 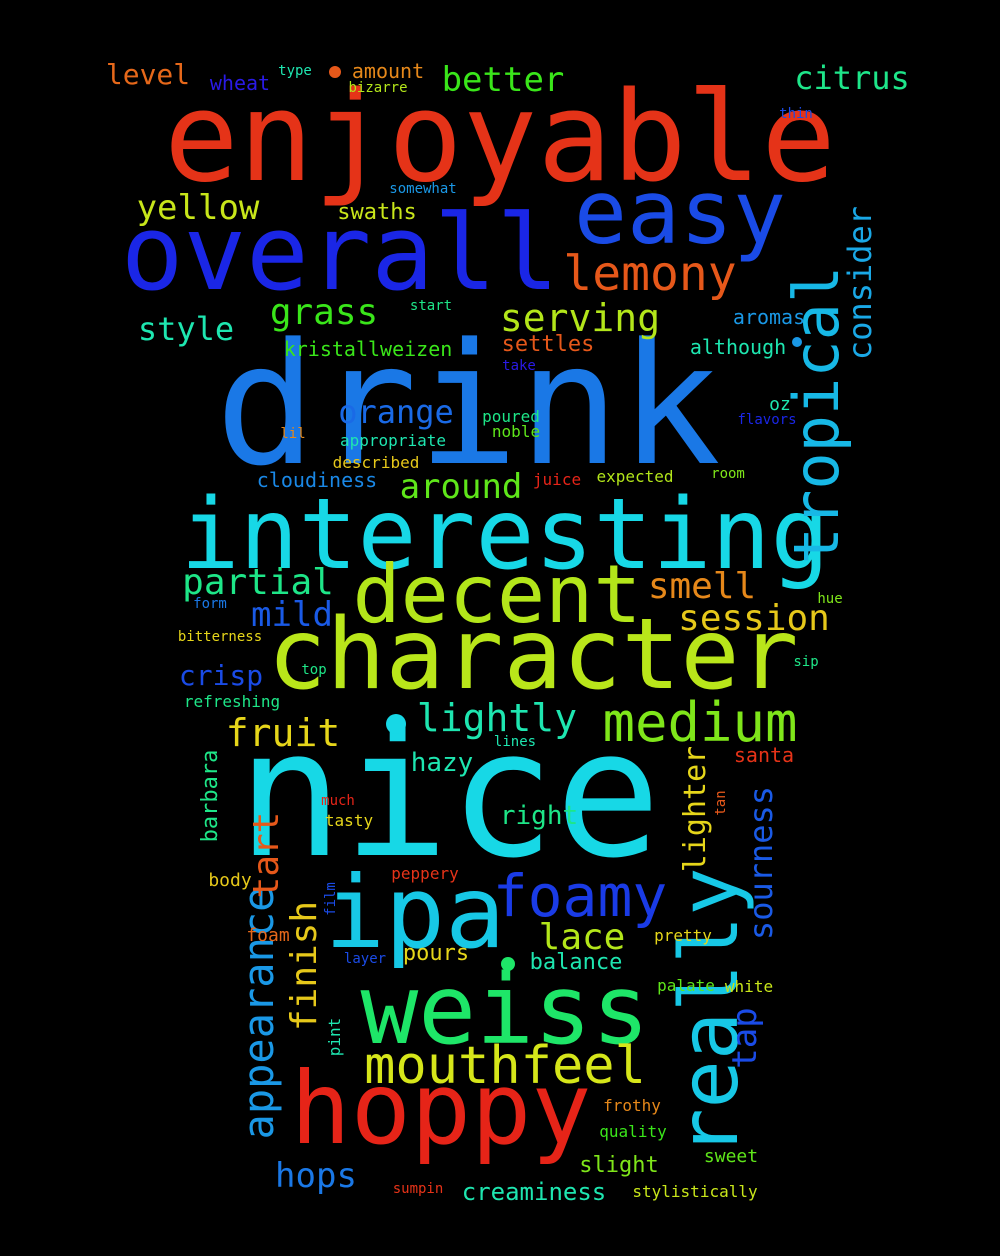 What do you see at coordinates (198, 208) in the screenshot?
I see `word-yellow: yellow` at bounding box center [198, 208].